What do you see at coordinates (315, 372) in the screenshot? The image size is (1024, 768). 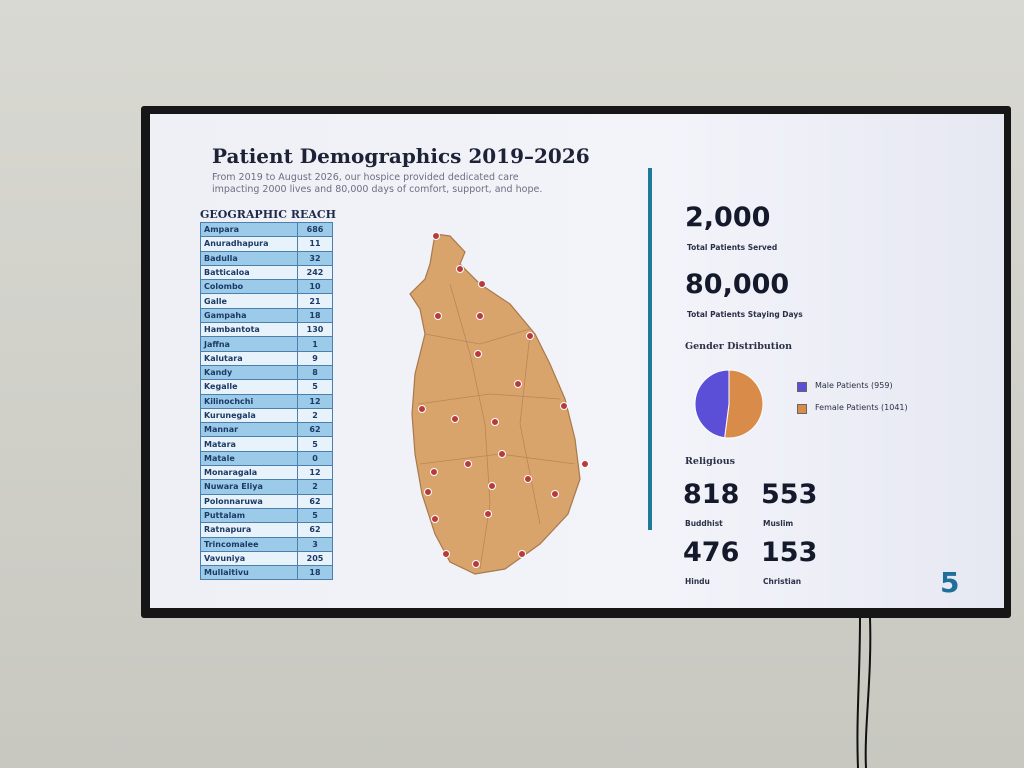 I see `patient-count: 8` at bounding box center [315, 372].